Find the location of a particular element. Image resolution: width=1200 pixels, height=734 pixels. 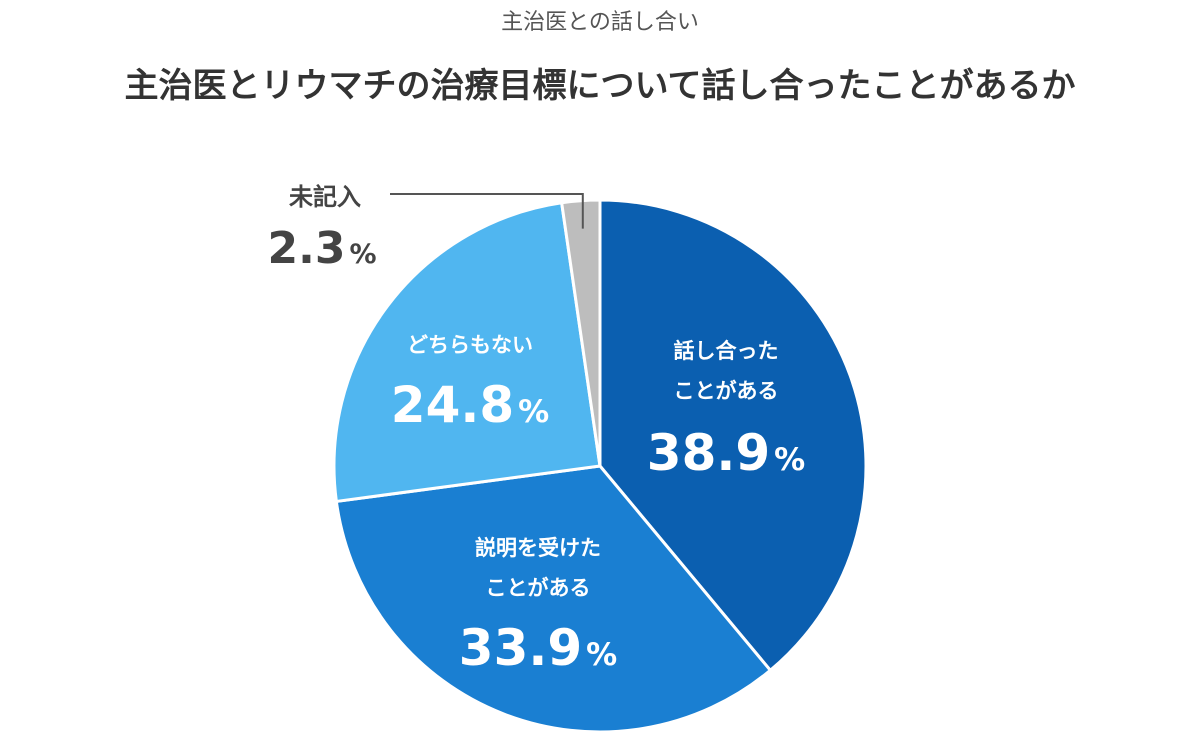

slice-label-1-line-1: ことがある is located at coordinates (538, 588).